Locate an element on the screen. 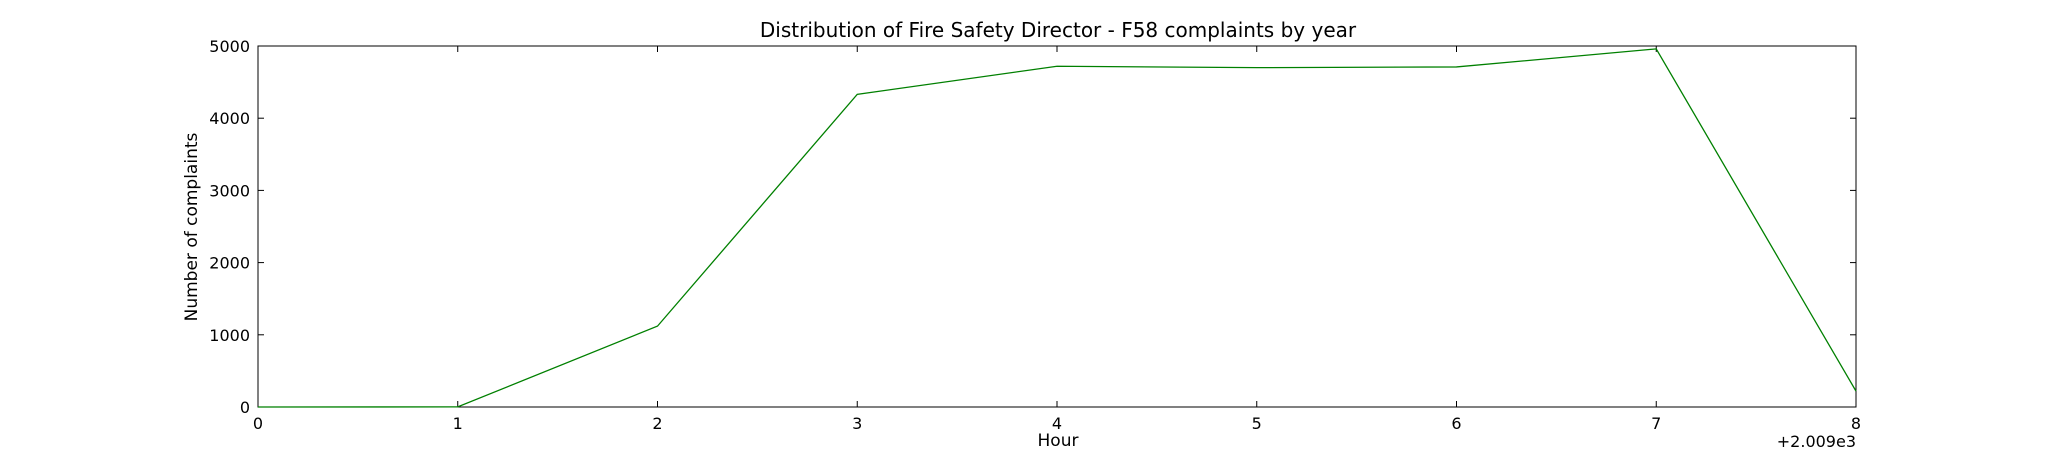  y-tick-label: 0 is located at coordinates (245, 407).